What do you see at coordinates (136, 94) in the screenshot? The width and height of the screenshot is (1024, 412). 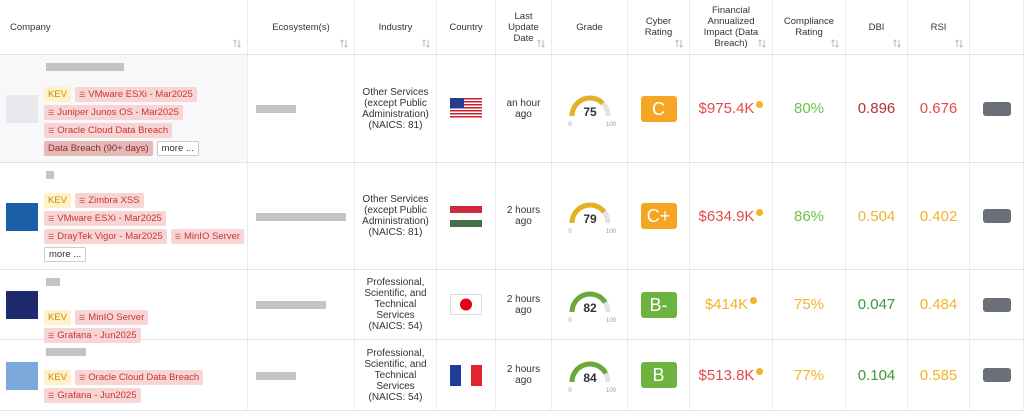 I see `tag: VMware ESXi - Mar2025` at bounding box center [136, 94].